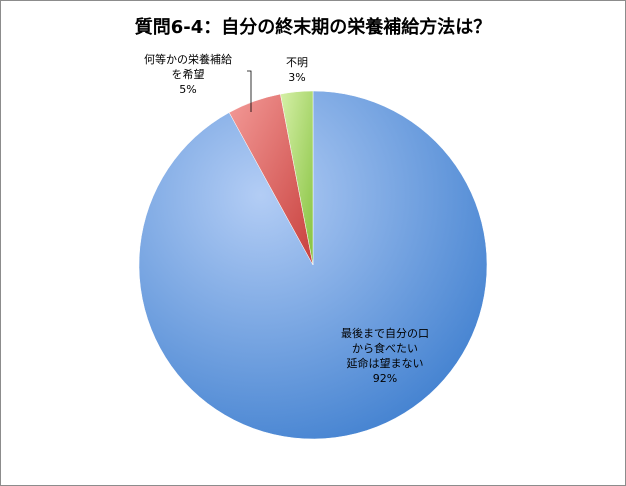  What do you see at coordinates (188, 74) in the screenshot?
I see `slice-label-nutrition: 何等かの栄養補給 を希望 5%` at bounding box center [188, 74].